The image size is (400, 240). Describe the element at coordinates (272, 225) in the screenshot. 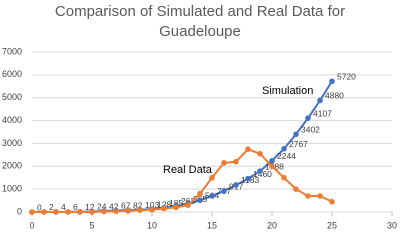

I see `x-tick-label: 20` at that location.